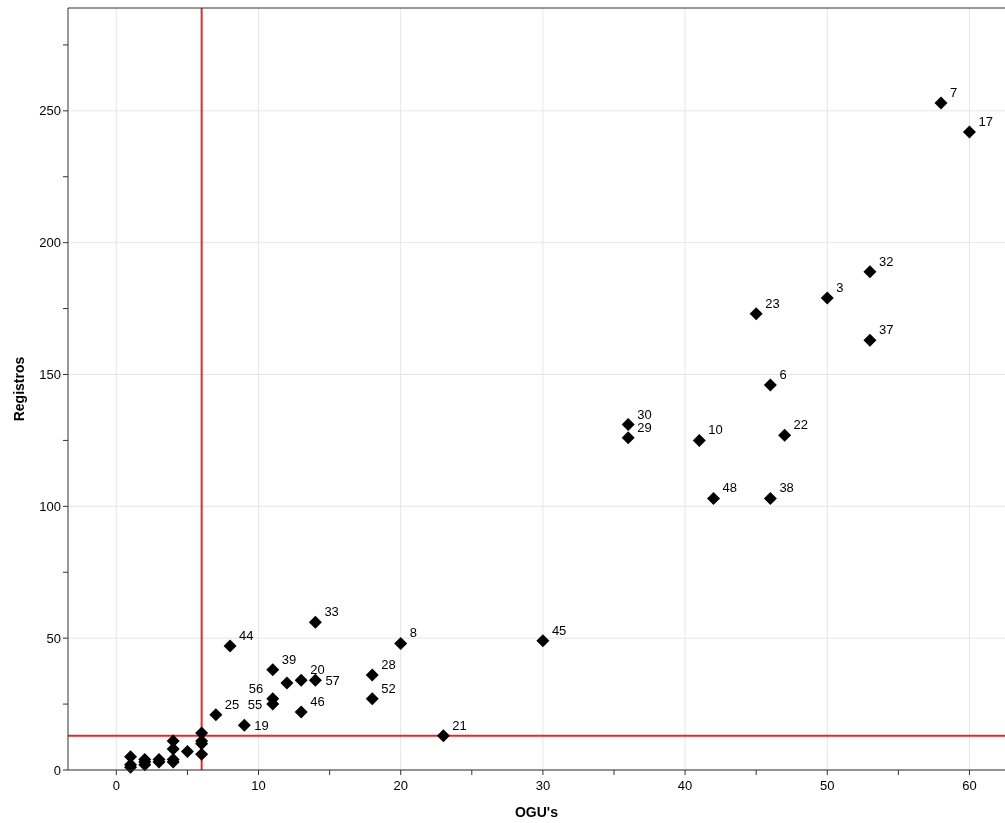 Image resolution: width=1005 pixels, height=823 pixels. Describe the element at coordinates (116, 785) in the screenshot. I see `x-tick-label: 0` at that location.